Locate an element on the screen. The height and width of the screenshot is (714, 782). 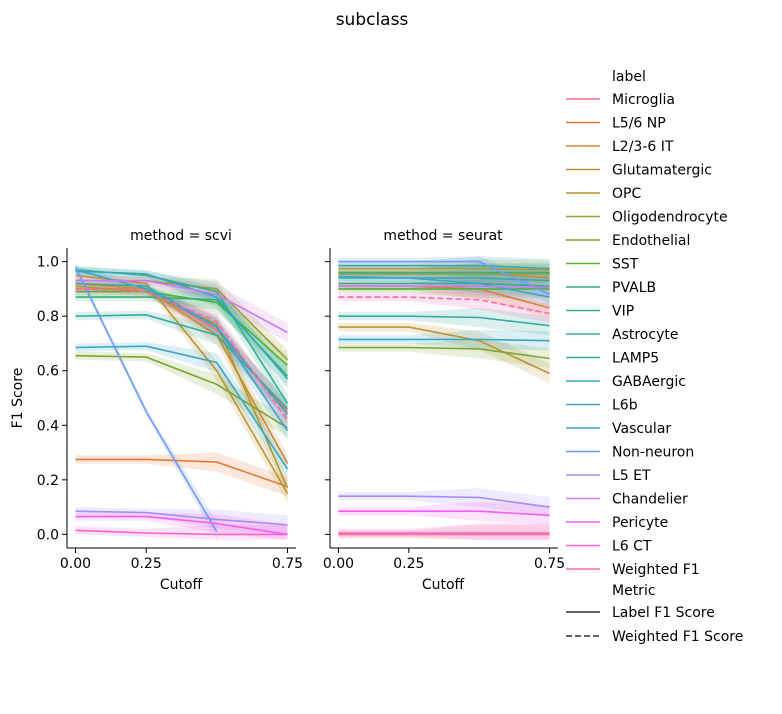
confidence-bands is located at coordinates (181, 401).